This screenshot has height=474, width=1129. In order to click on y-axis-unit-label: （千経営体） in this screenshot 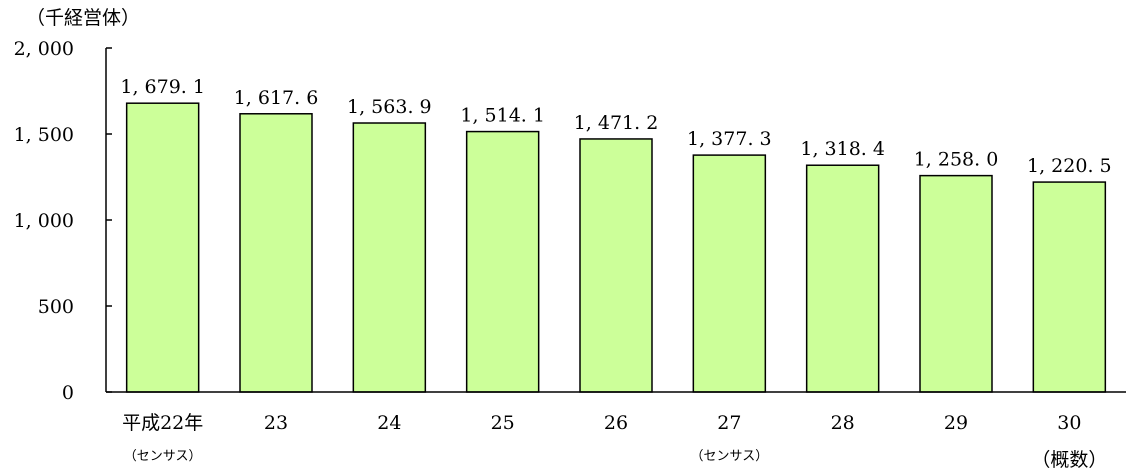, I will do `click(83, 18)`.